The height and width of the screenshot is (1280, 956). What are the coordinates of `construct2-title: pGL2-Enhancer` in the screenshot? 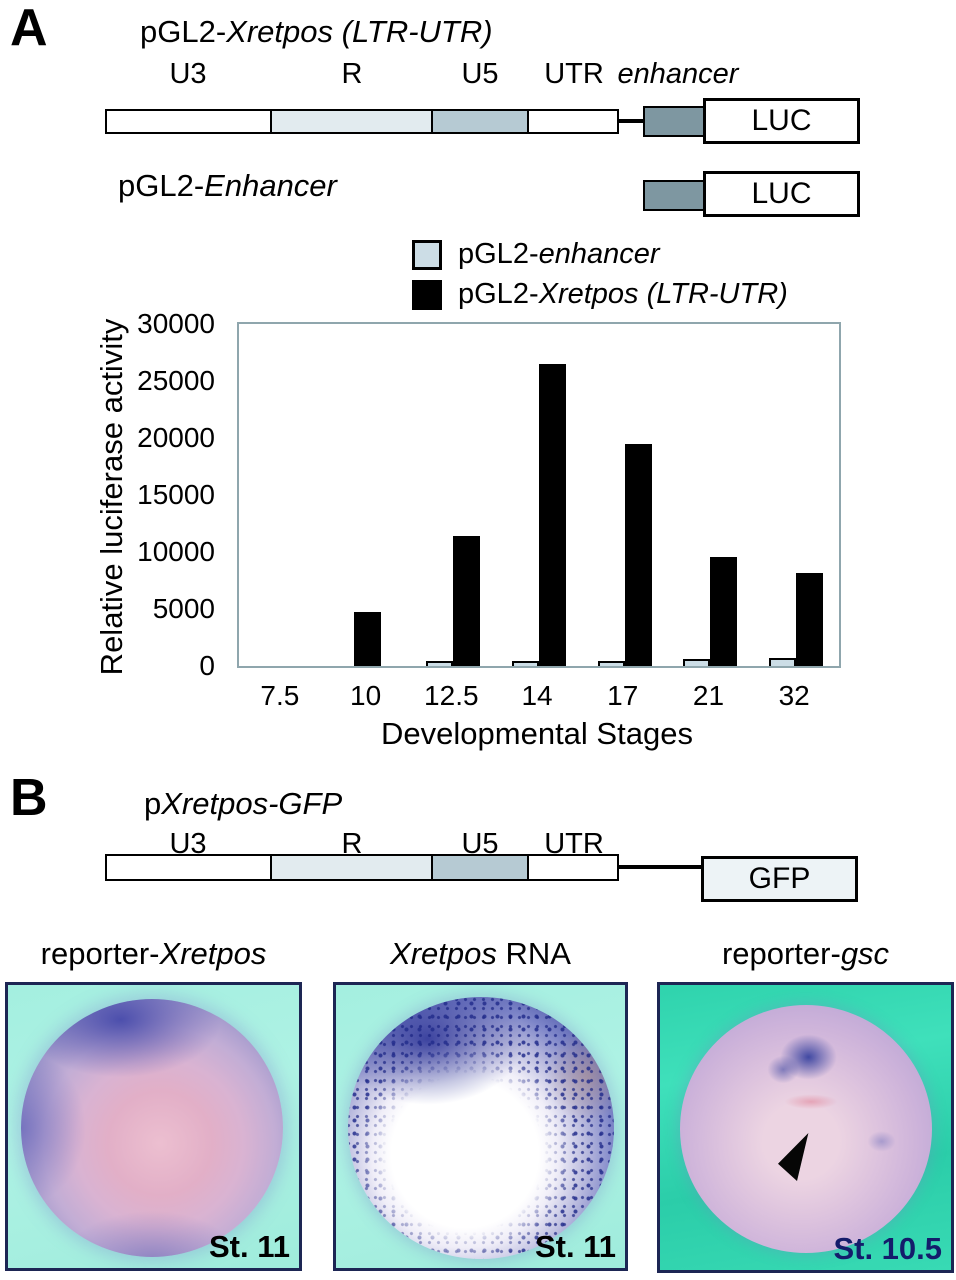 It's located at (227, 186).